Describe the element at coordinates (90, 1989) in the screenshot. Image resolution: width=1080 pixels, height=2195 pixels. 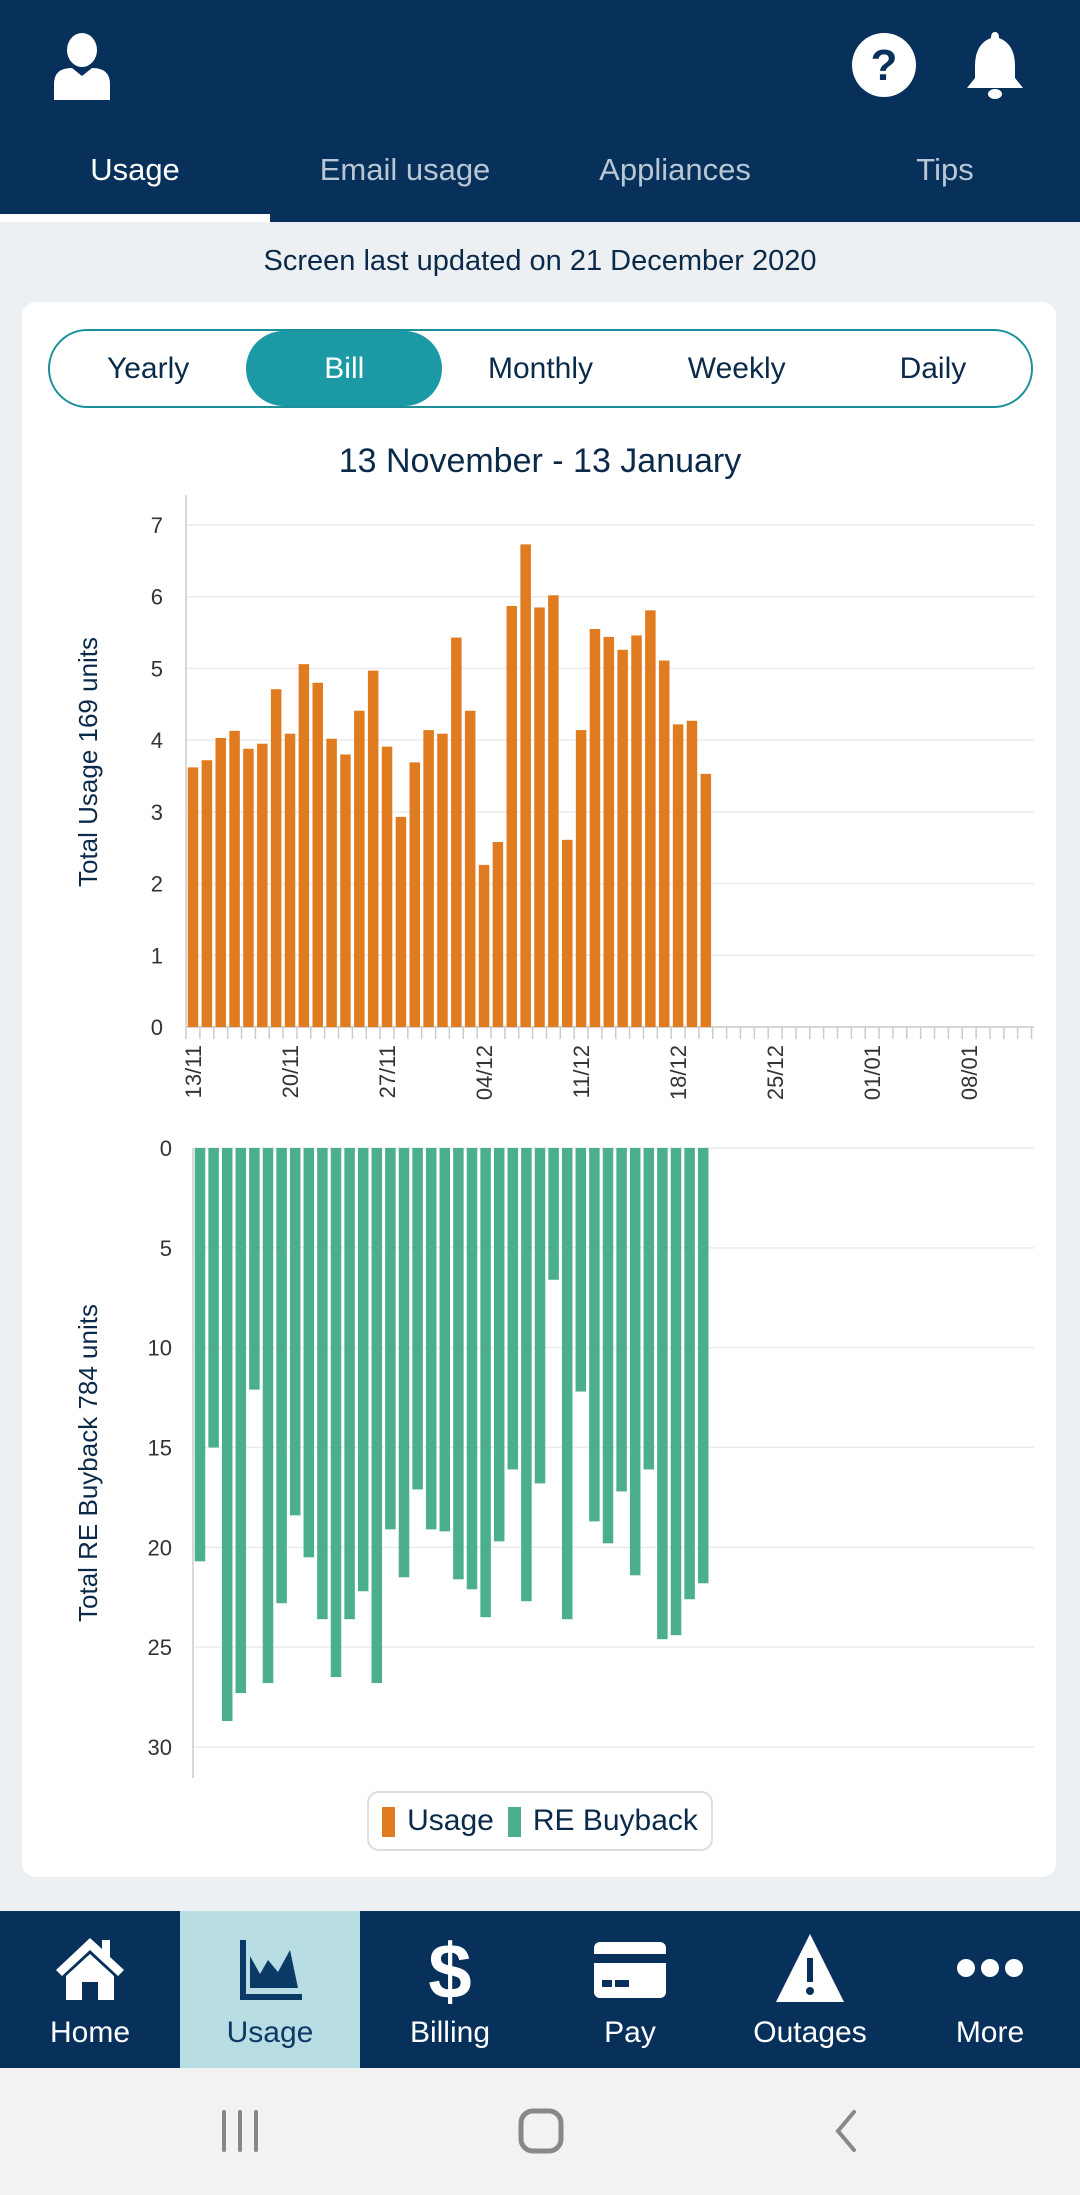
I see `nav-home: Home` at that location.